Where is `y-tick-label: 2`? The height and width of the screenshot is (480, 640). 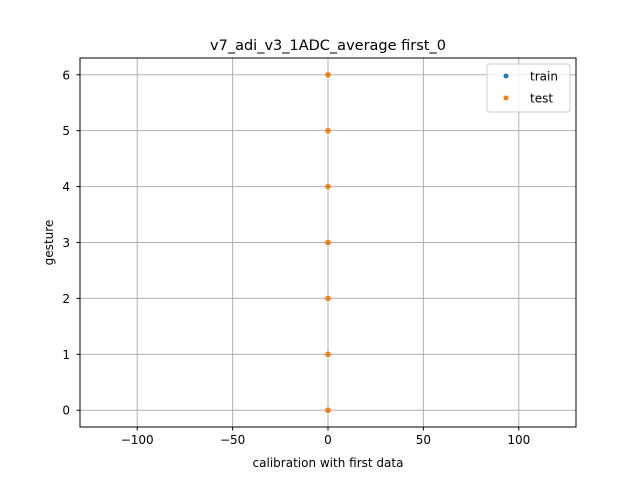
y-tick-label: 2 is located at coordinates (66, 299).